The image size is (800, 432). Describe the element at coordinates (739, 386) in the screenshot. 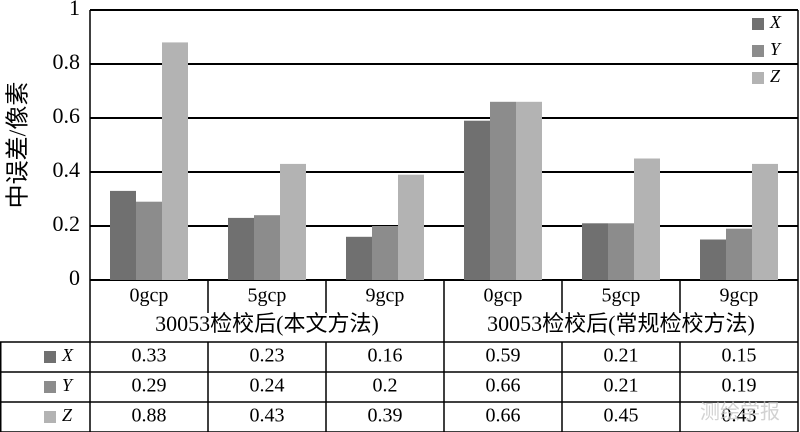

I see `table-cell: 0.19` at that location.